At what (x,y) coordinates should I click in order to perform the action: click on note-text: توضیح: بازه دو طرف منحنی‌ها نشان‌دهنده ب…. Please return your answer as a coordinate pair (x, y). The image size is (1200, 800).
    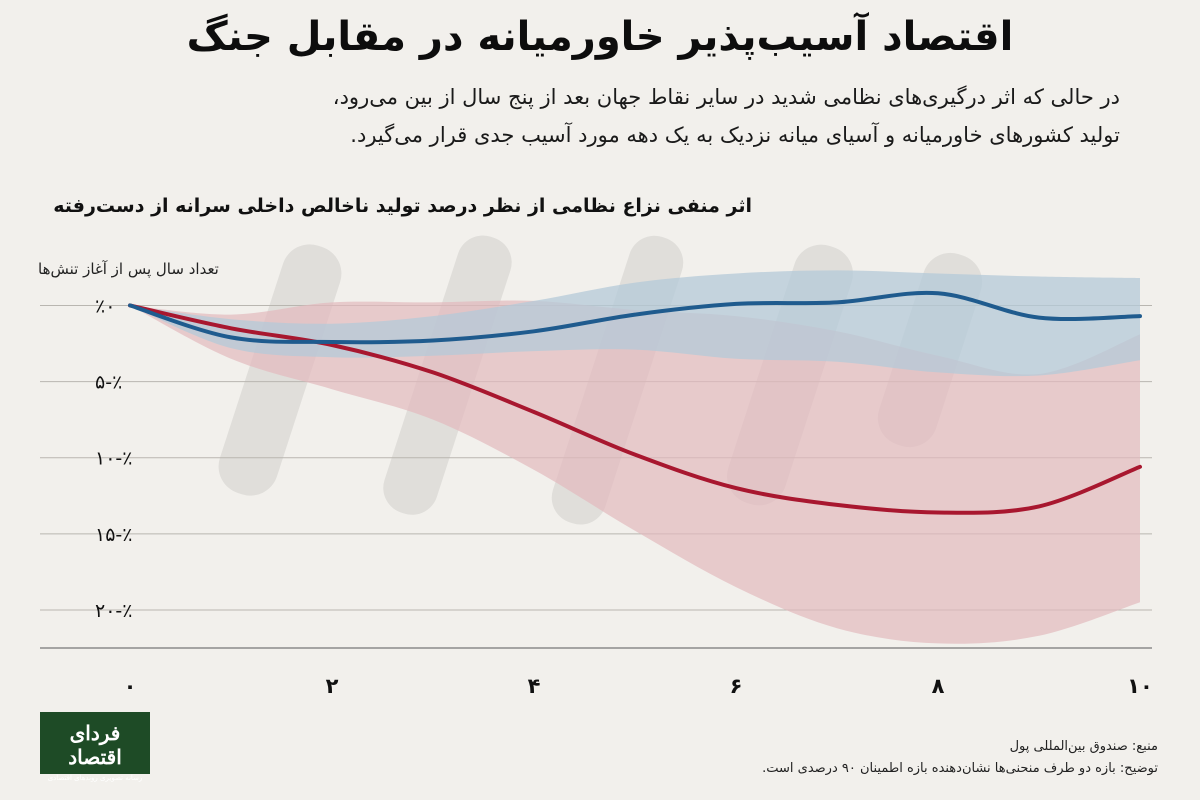
    Looking at the image, I should click on (960, 768).